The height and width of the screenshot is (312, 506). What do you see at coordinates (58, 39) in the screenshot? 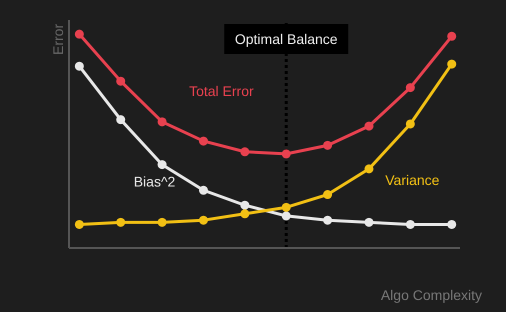
I see `y-axis-title: Error` at bounding box center [58, 39].